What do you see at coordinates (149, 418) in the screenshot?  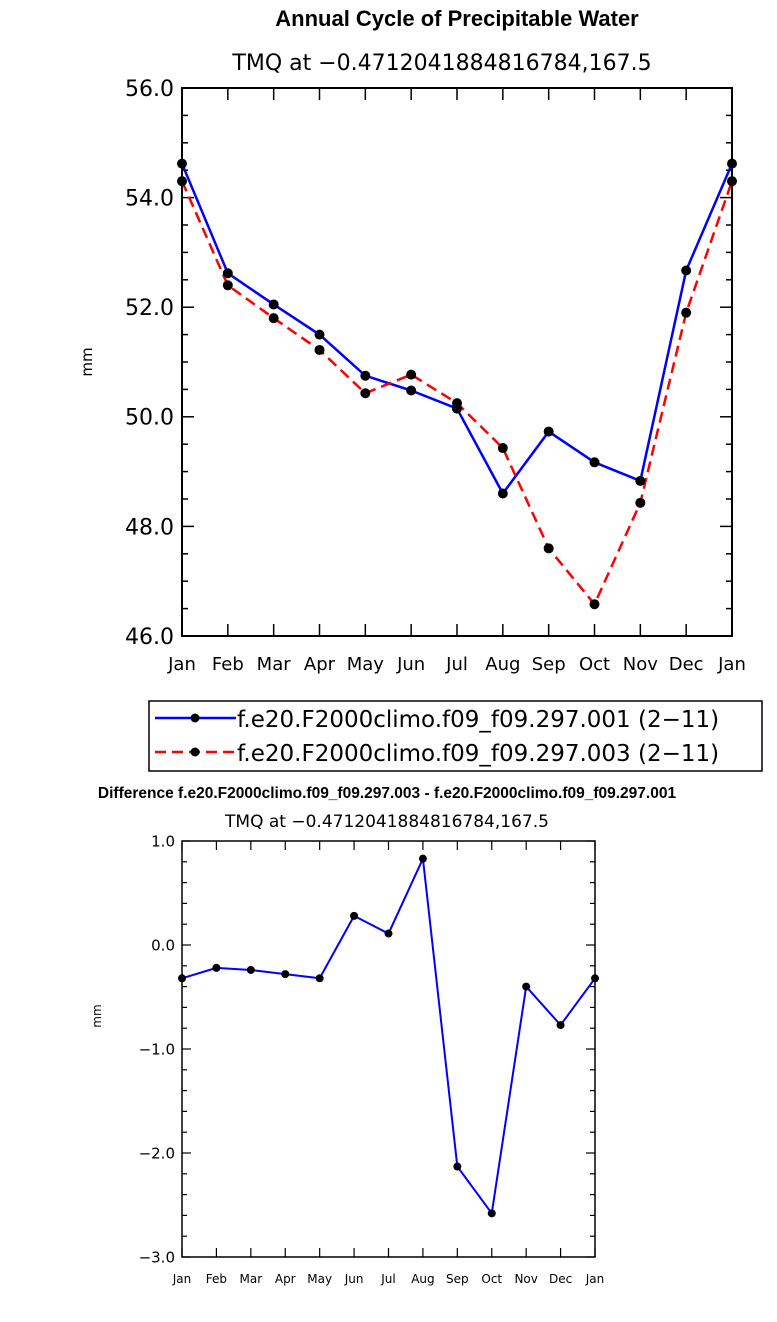 I see `y-tick-label: 50.0` at bounding box center [149, 418].